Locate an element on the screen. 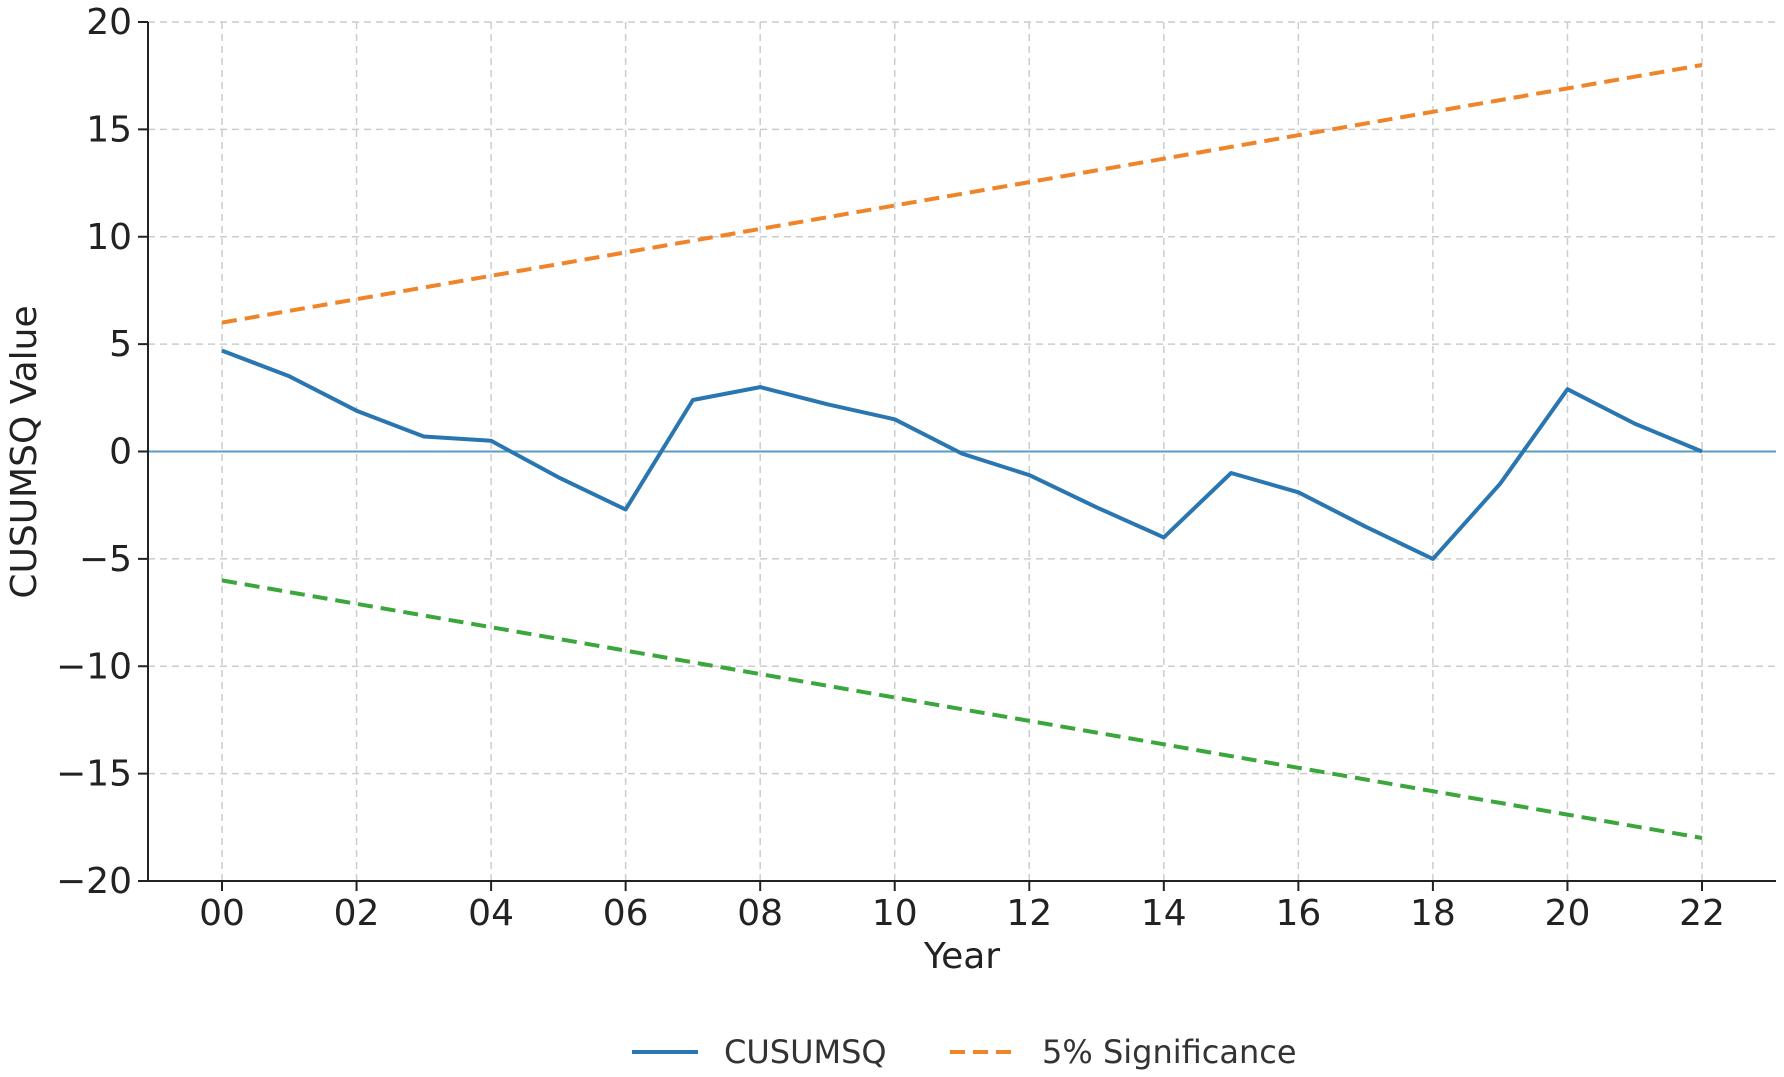  x-tick-label-2: 04 is located at coordinates (491, 913).